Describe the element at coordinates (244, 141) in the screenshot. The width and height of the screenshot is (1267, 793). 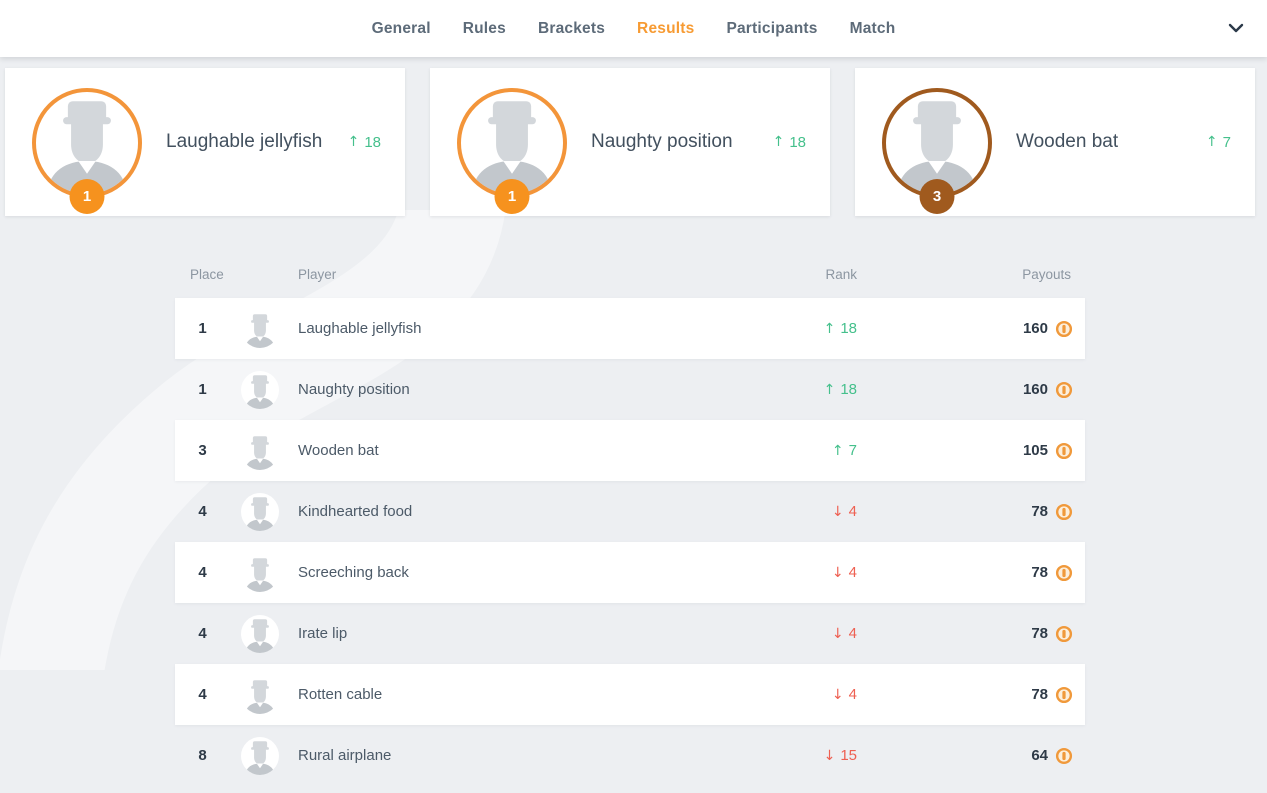
I see `podium-player-name: Laughable jellyfish` at that location.